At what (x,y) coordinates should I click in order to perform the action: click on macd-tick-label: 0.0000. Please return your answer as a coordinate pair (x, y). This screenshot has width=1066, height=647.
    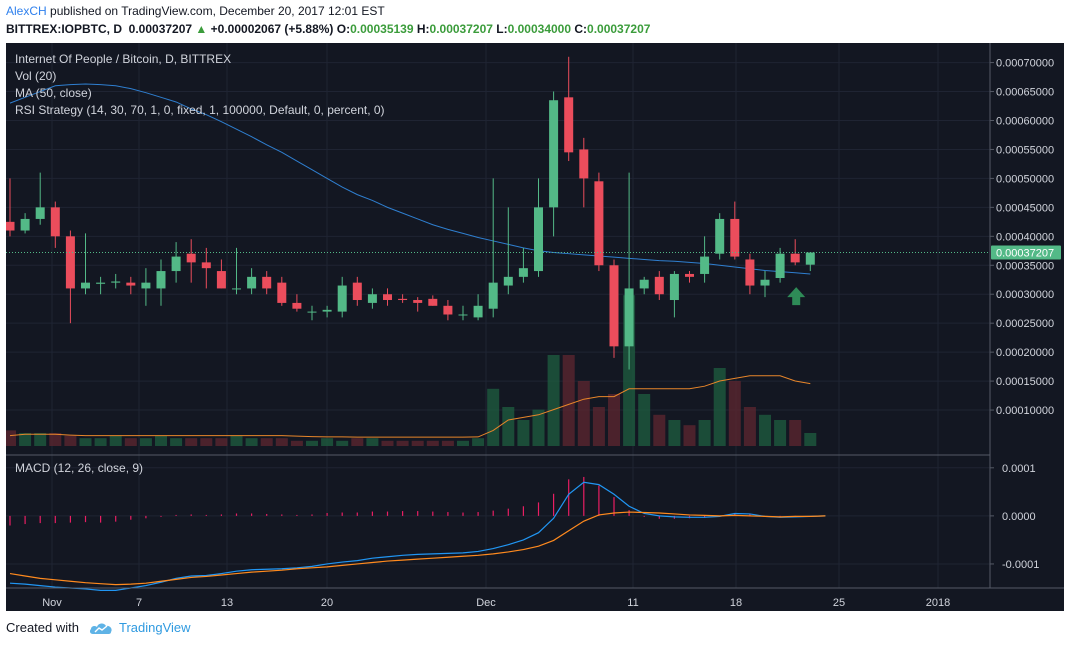
    Looking at the image, I should click on (1019, 517).